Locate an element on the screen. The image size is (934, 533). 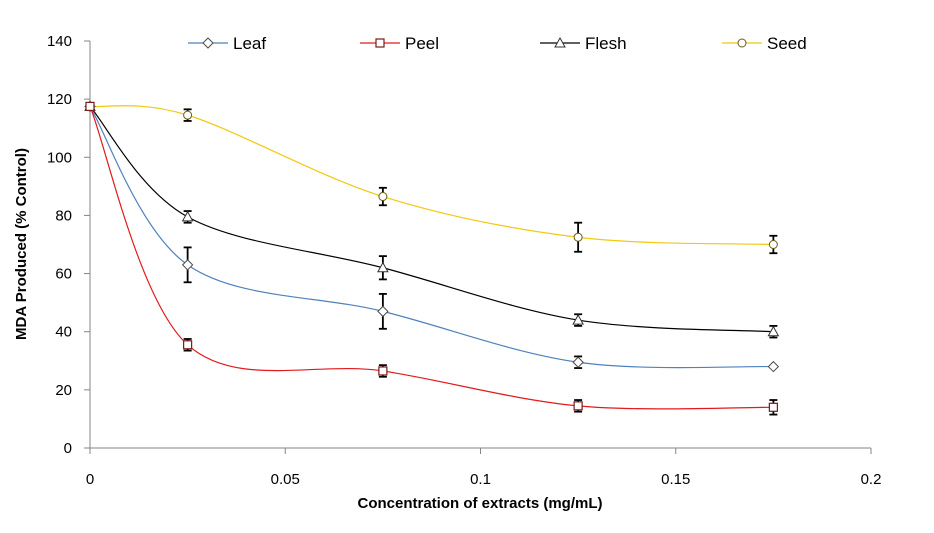
legend-item-seed: Seed is located at coordinates (764, 43).